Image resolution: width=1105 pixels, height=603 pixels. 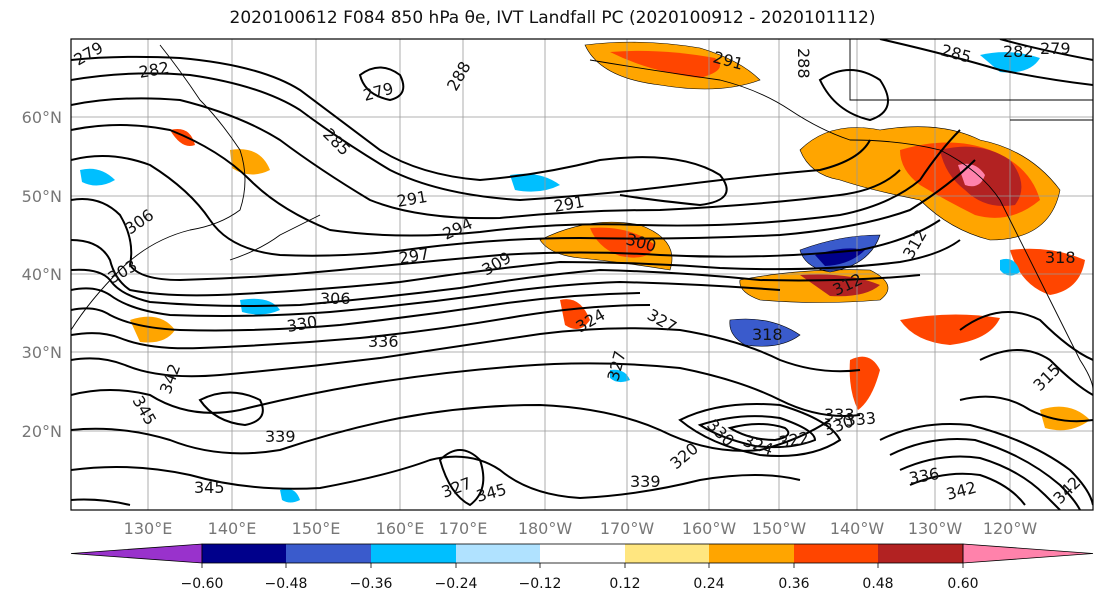 I want to click on lon-label: 170°E, so click(x=463, y=528).